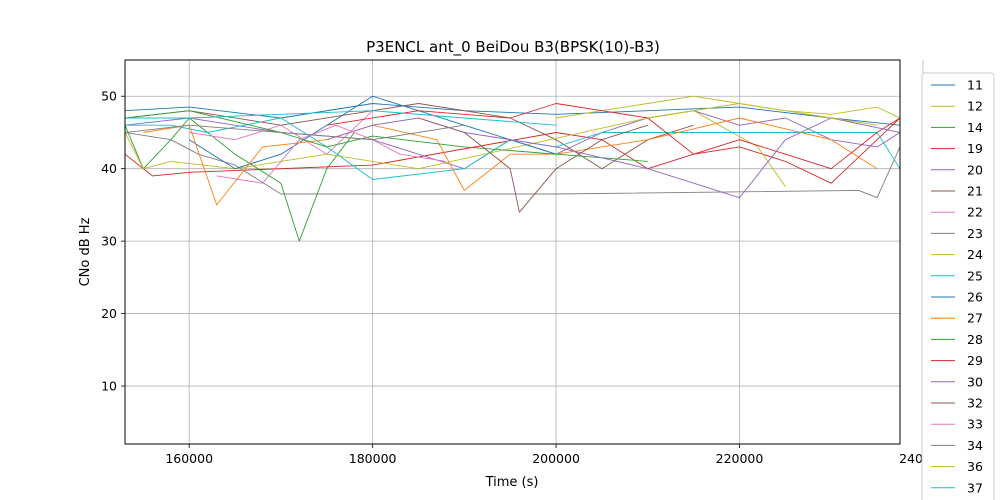 The image size is (1000, 500). Describe the element at coordinates (373, 458) in the screenshot. I see `x-tick-label: 180000` at that location.